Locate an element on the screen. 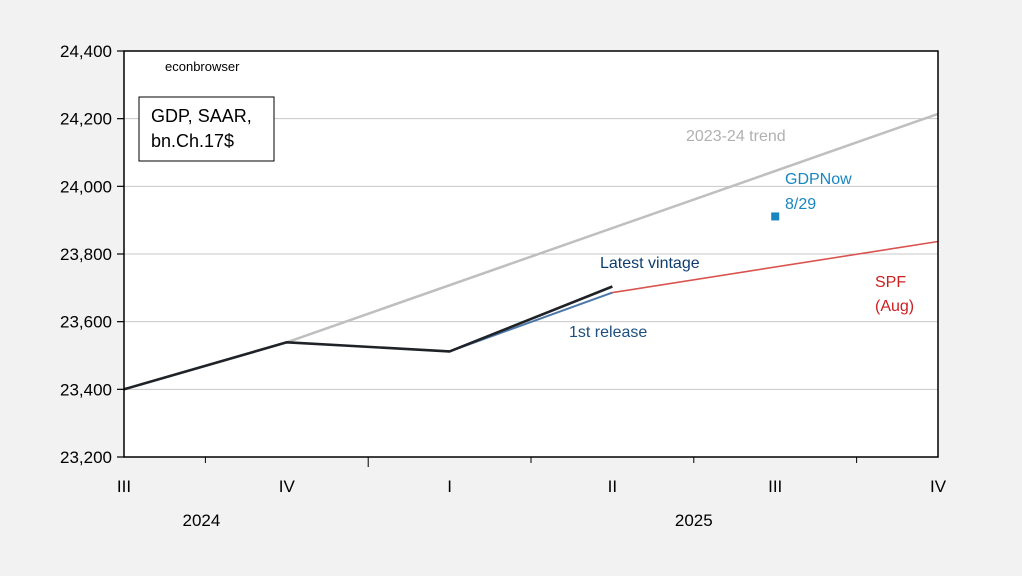 The height and width of the screenshot is (576, 1022). legend-line-2: bn.Ch.17$ is located at coordinates (192, 141).